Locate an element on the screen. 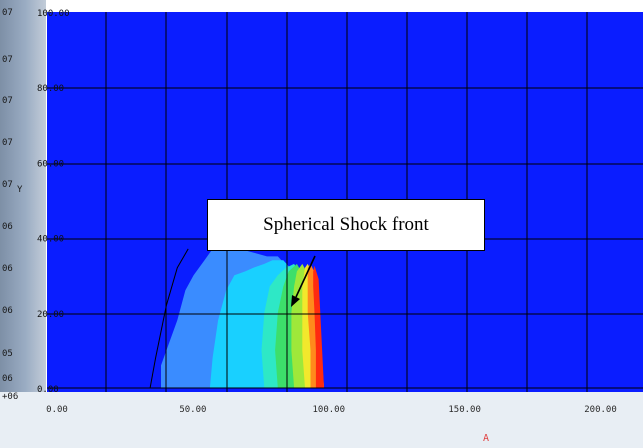 This screenshot has width=643, height=448. y-tick-label: 0.00 is located at coordinates (48, 390).